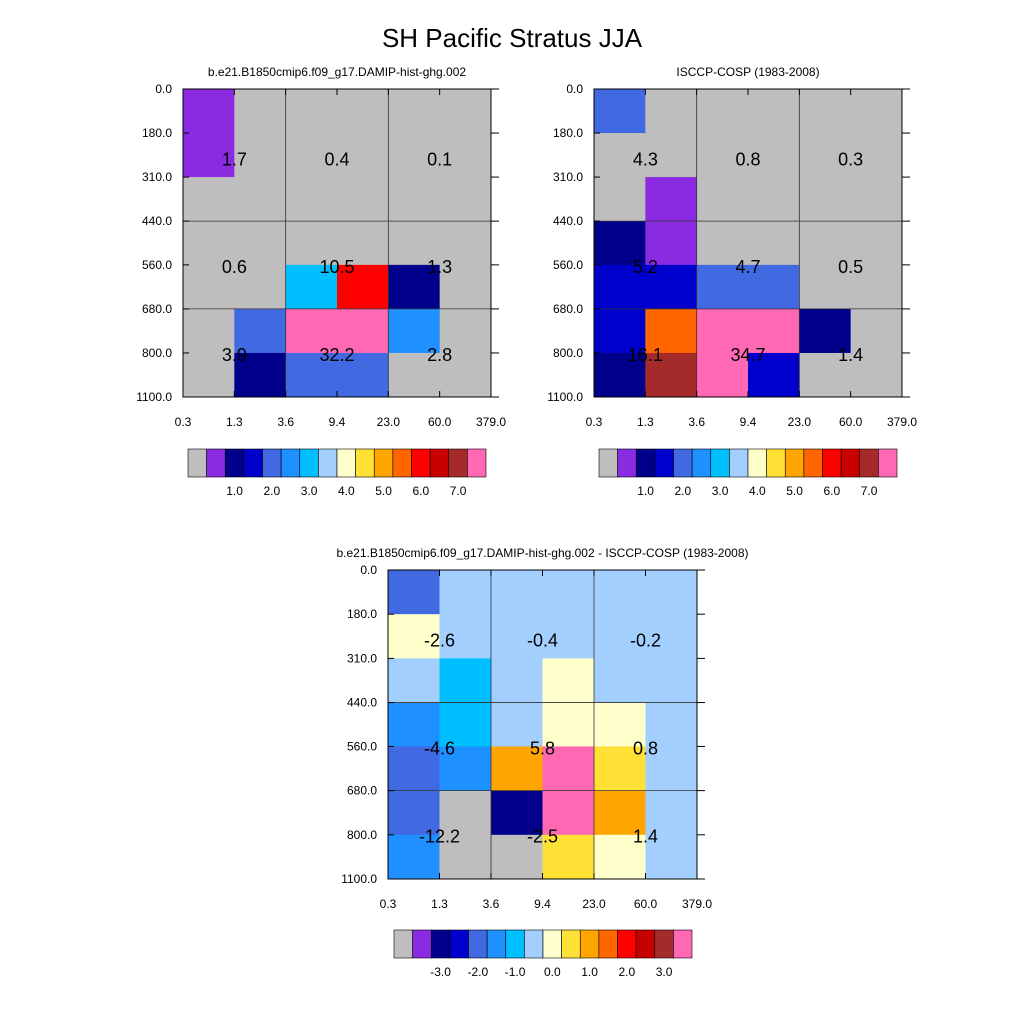 This screenshot has width=1024, height=1024. What do you see at coordinates (420, 491) in the screenshot?
I see `colorbar-label: 6.0` at bounding box center [420, 491].